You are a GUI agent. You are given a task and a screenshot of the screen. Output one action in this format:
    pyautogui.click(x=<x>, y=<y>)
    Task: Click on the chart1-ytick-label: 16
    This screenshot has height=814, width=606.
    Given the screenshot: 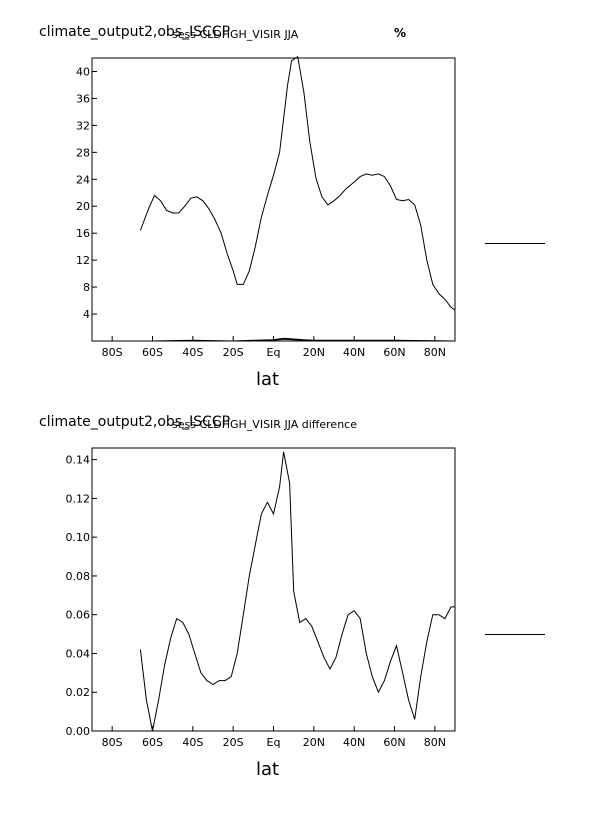 What is the action you would take?
    pyautogui.click(x=83, y=233)
    